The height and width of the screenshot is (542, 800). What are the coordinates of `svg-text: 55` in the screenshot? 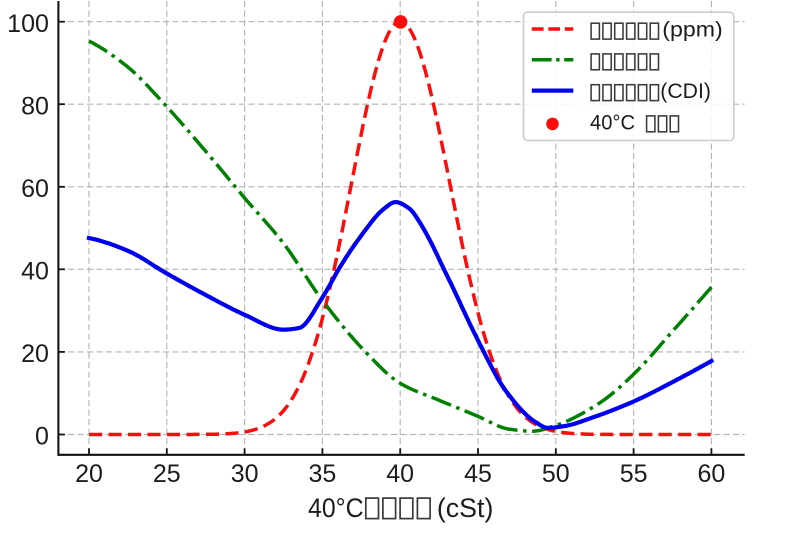 It's located at (634, 474).